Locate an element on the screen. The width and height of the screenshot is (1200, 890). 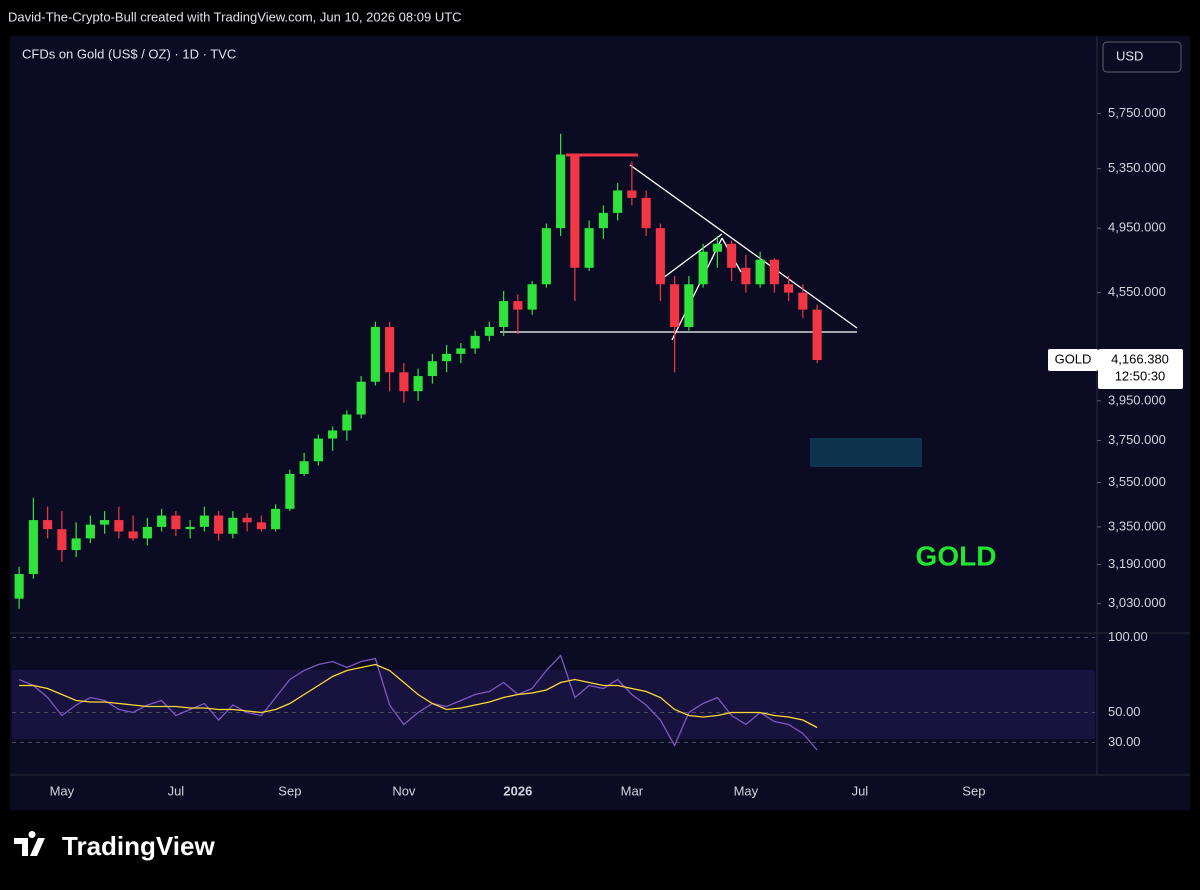
currency-label: USD is located at coordinates (1129, 55).